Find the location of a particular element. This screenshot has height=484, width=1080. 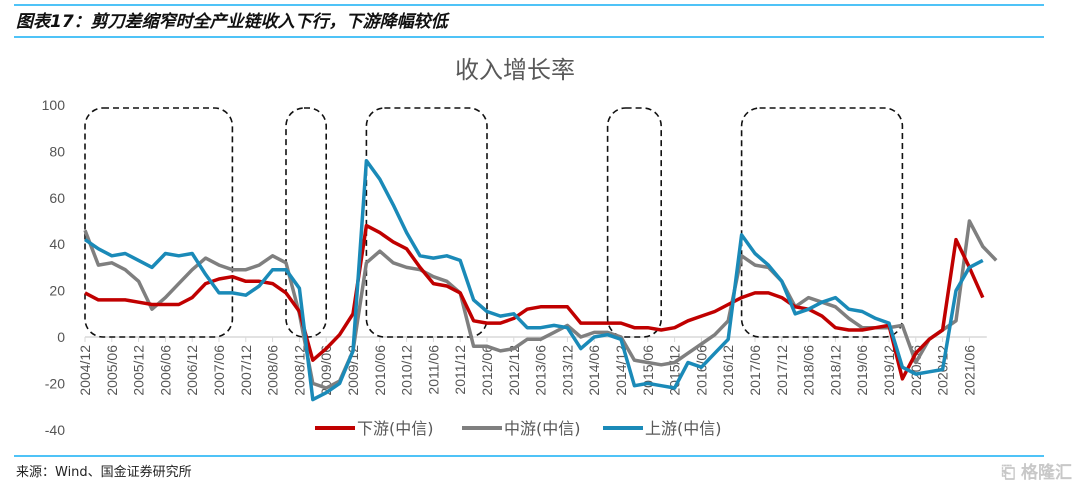

title-rule is located at coordinates (529, 37).